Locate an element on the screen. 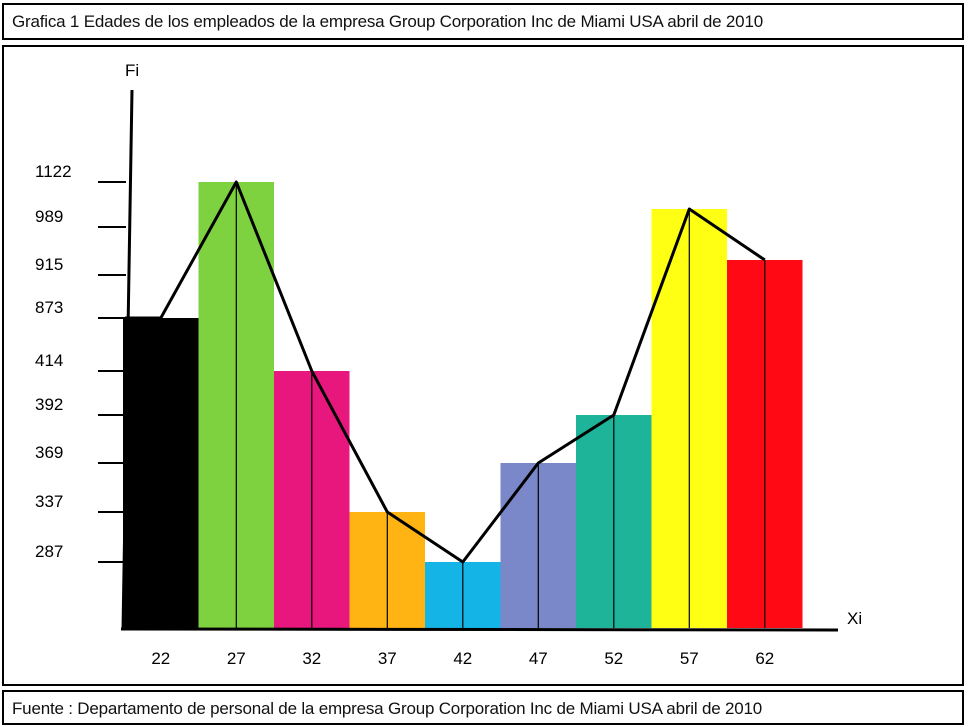 The image size is (968, 727). x-tick-label-47: 47 is located at coordinates (538, 658).